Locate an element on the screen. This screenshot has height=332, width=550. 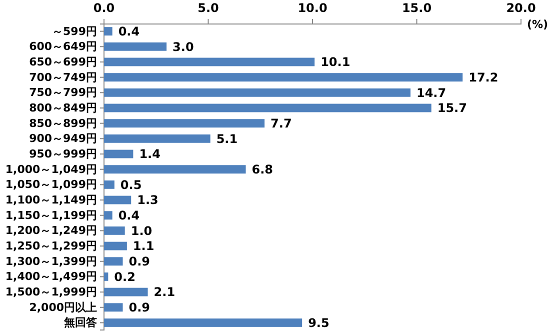
data-label: 15.7 is located at coordinates (452, 108).